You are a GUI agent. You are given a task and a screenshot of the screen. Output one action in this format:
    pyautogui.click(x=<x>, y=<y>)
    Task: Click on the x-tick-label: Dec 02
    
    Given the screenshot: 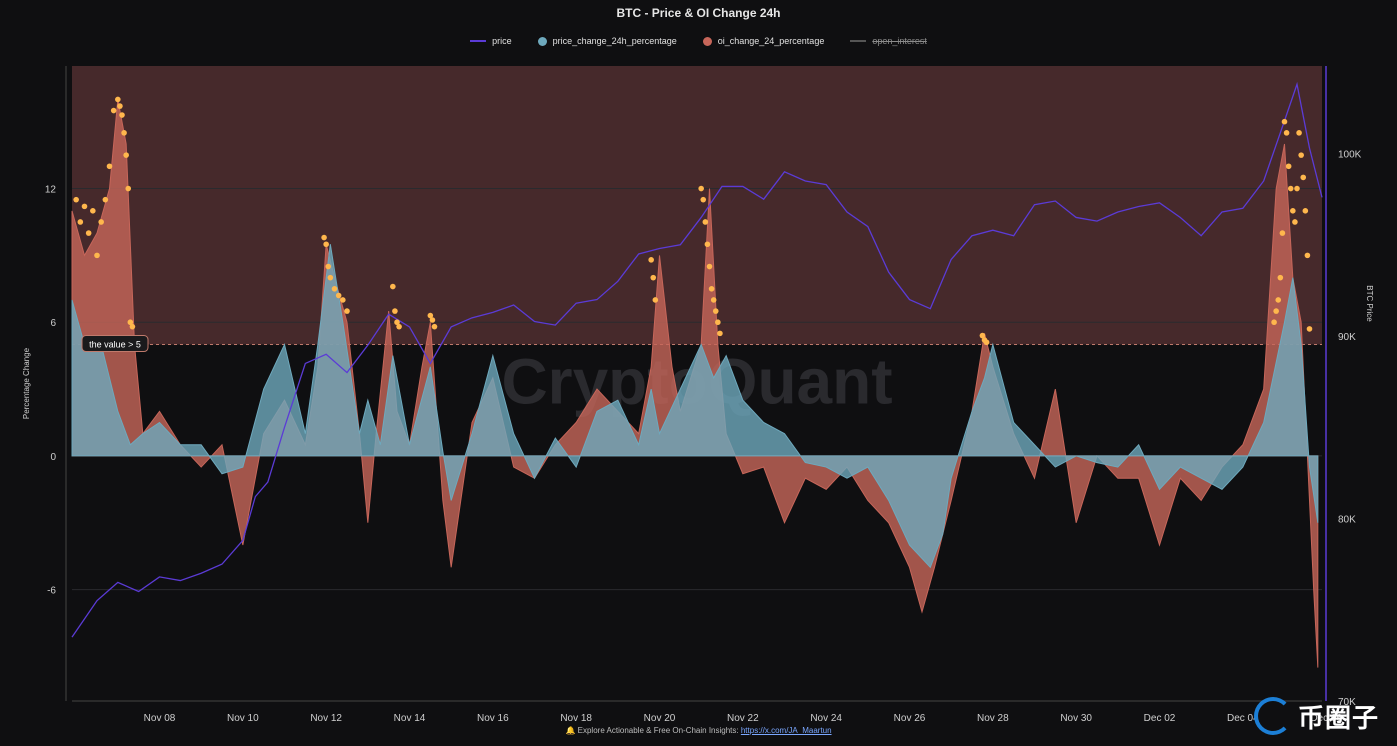 What is the action you would take?
    pyautogui.click(x=1160, y=718)
    